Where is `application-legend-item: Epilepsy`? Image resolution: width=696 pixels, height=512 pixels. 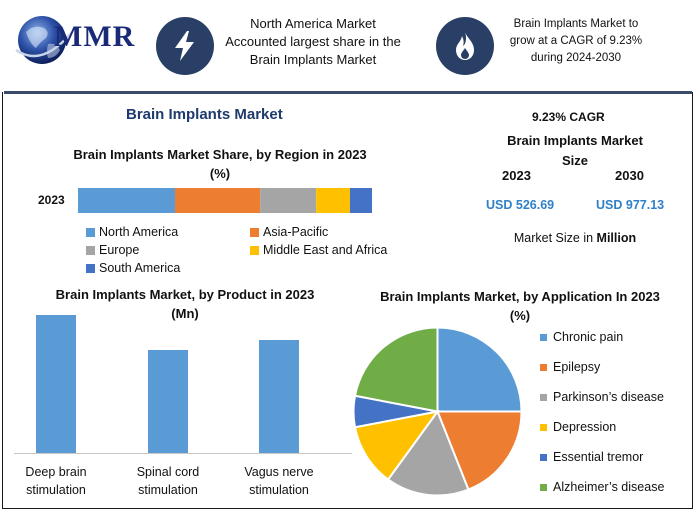
application-legend-item: Epilepsy is located at coordinates (570, 367).